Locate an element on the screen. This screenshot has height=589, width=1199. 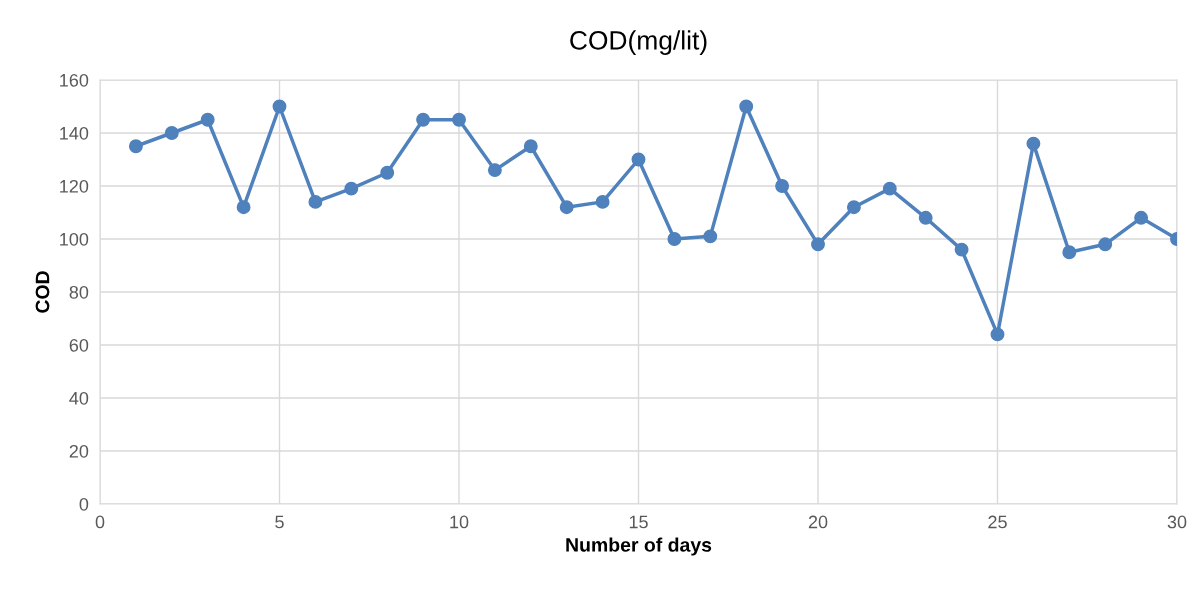
y-tick-label: 160 is located at coordinates (74, 80).